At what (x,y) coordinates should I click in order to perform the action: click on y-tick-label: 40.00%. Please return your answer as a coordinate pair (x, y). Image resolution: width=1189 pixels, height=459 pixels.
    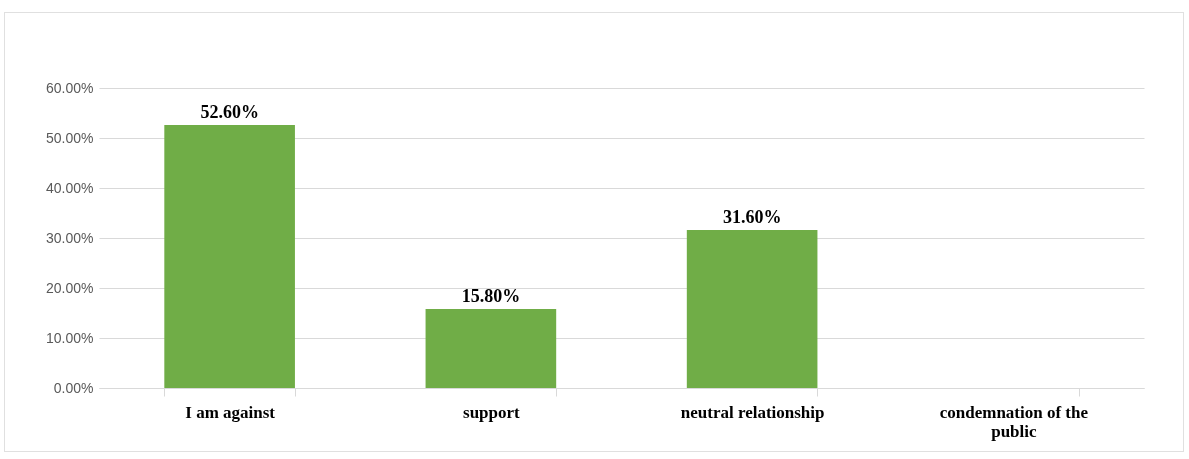
    Looking at the image, I should click on (70, 187).